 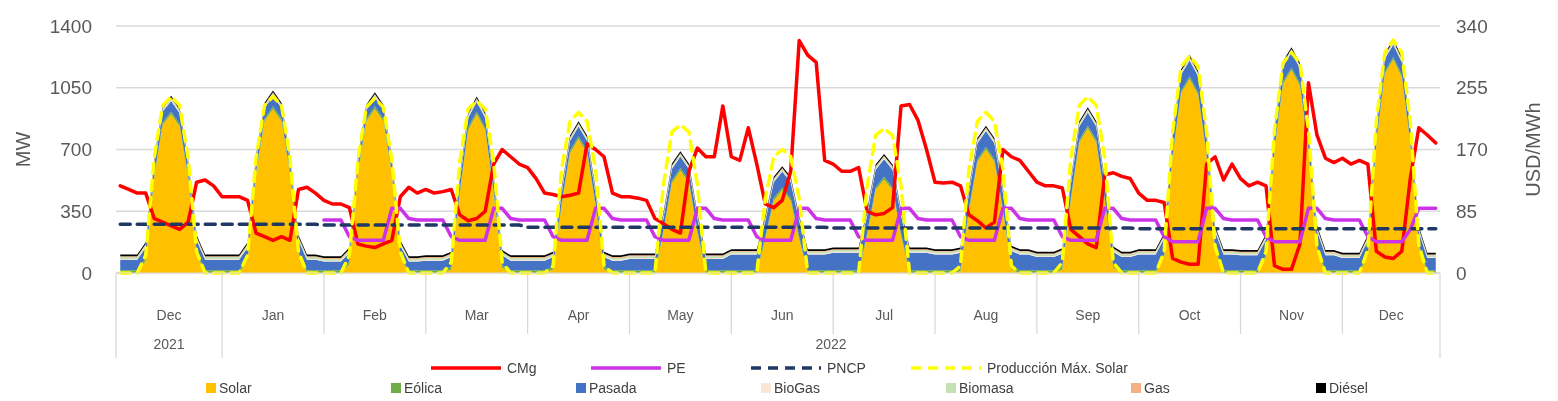 What do you see at coordinates (76, 211) in the screenshot?
I see `y-tick-label: 350` at bounding box center [76, 211].